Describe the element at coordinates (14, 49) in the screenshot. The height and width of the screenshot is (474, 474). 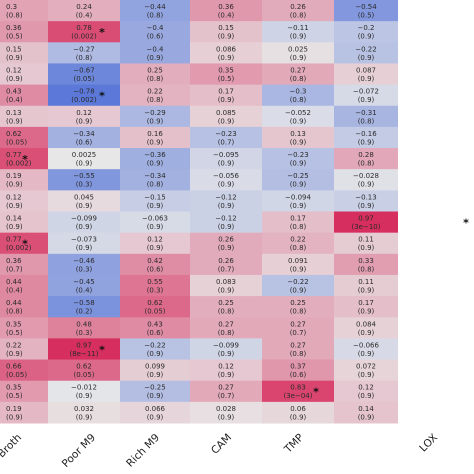
I see `cell-value-label: 0.15` at that location.